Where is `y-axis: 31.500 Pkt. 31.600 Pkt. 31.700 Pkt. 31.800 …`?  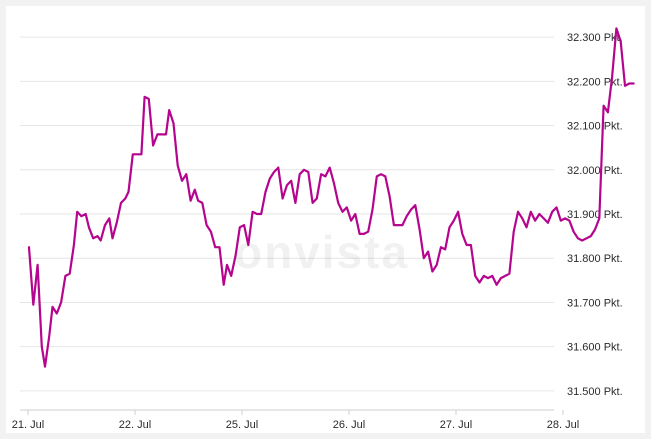 y-axis: 31.500 Pkt. 31.600 Pkt. 31.700 Pkt. 31.800 … is located at coordinates (595, 215).